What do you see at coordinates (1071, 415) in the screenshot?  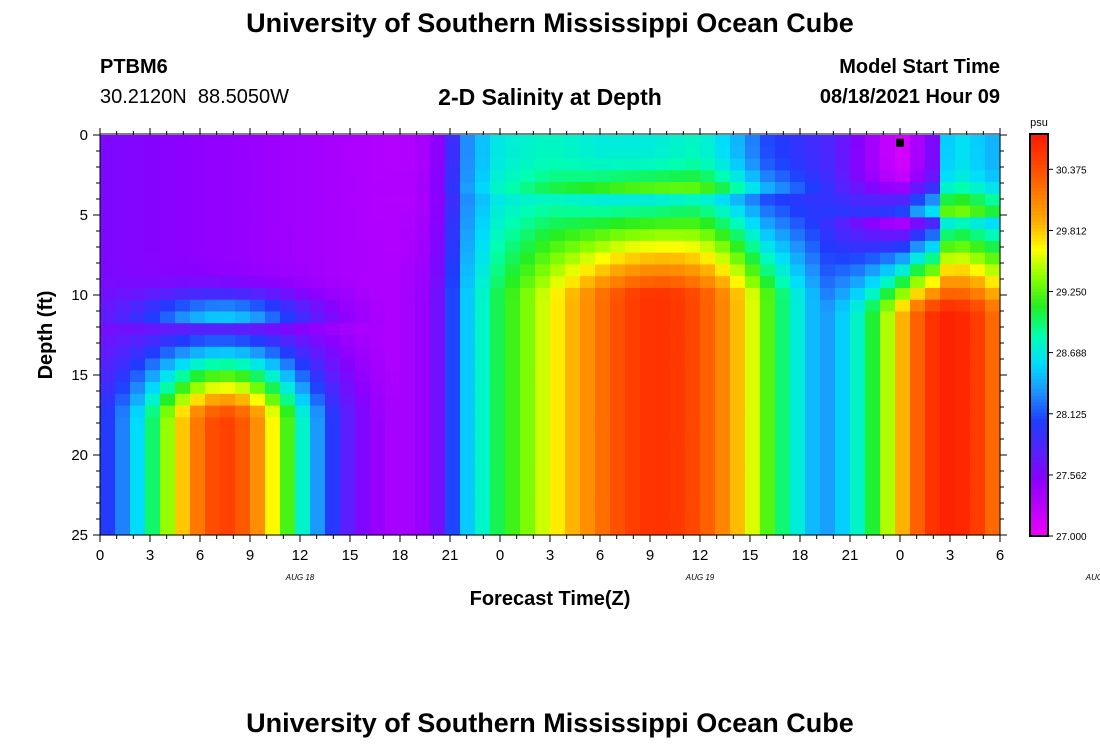 I see `colorbar-tick-label: 28.125` at bounding box center [1071, 415].